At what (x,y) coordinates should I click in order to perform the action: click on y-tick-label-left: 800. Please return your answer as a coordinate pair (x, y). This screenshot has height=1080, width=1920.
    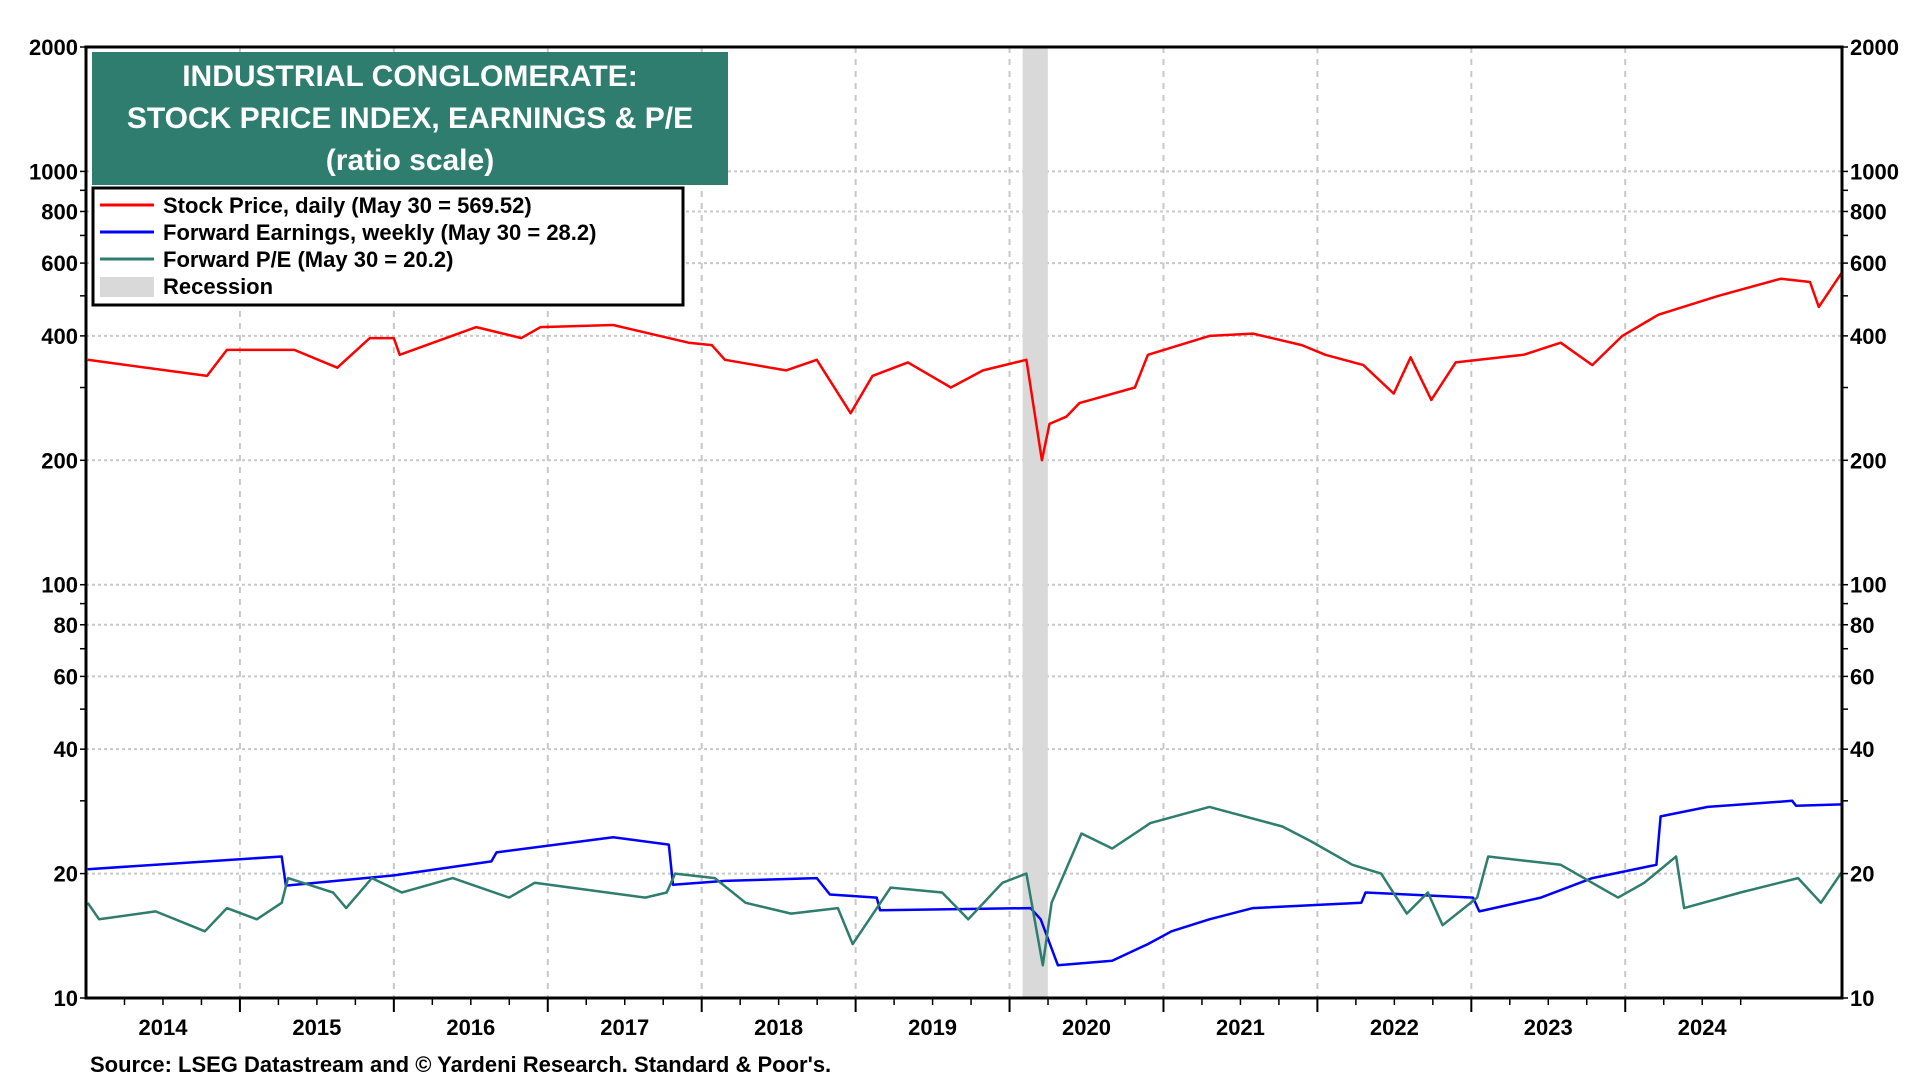
    Looking at the image, I should click on (59, 211).